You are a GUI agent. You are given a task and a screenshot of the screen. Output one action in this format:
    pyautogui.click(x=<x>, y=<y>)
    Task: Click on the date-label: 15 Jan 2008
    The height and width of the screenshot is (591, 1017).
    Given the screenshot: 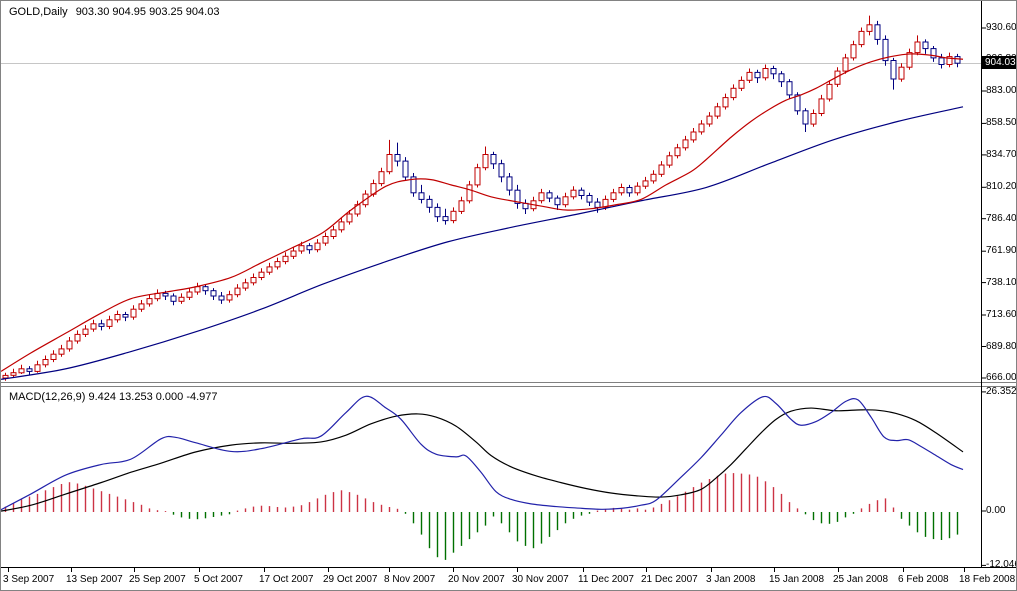 What is the action you would take?
    pyautogui.click(x=797, y=579)
    